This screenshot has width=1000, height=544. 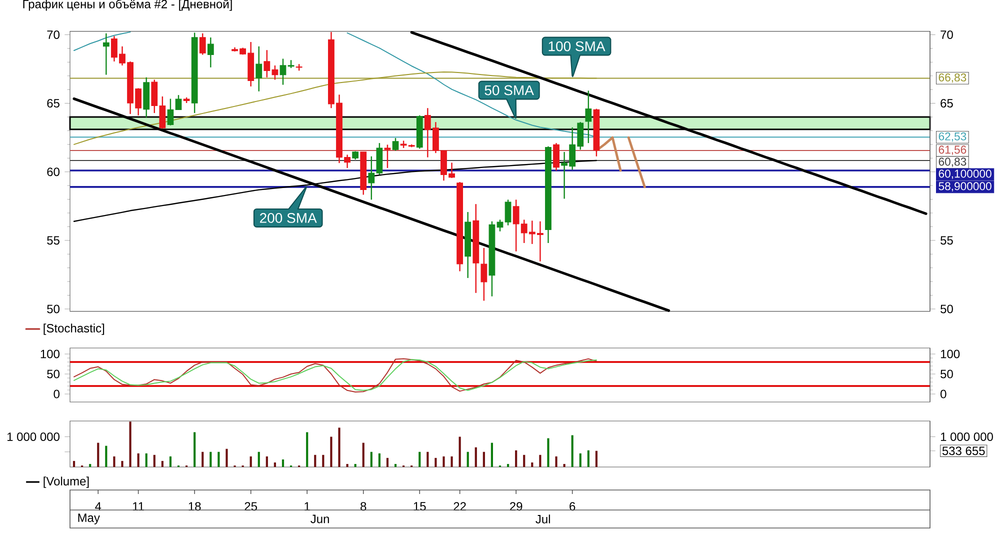 What do you see at coordinates (946, 34) in the screenshot?
I see `y2-tick-label: 70` at bounding box center [946, 34].